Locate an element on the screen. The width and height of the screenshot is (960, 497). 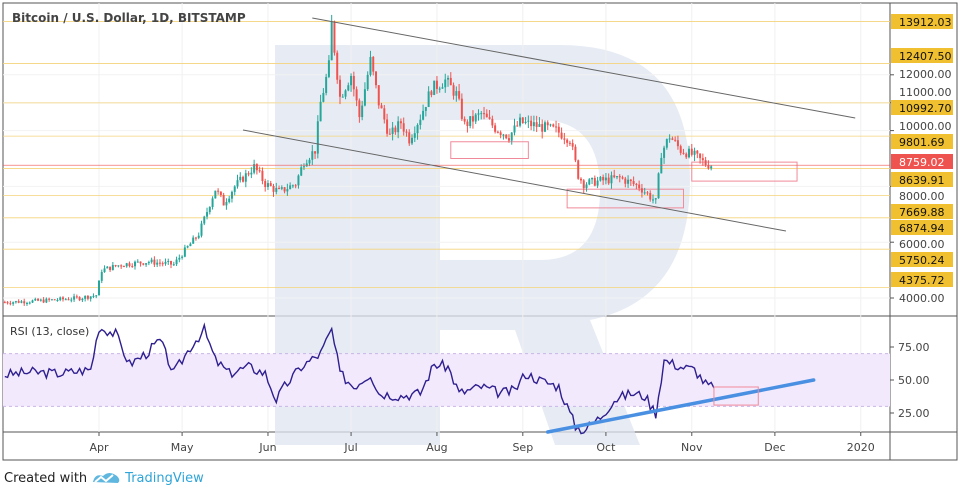
rsi-tick-label: 25.00 is located at coordinates (914, 413).